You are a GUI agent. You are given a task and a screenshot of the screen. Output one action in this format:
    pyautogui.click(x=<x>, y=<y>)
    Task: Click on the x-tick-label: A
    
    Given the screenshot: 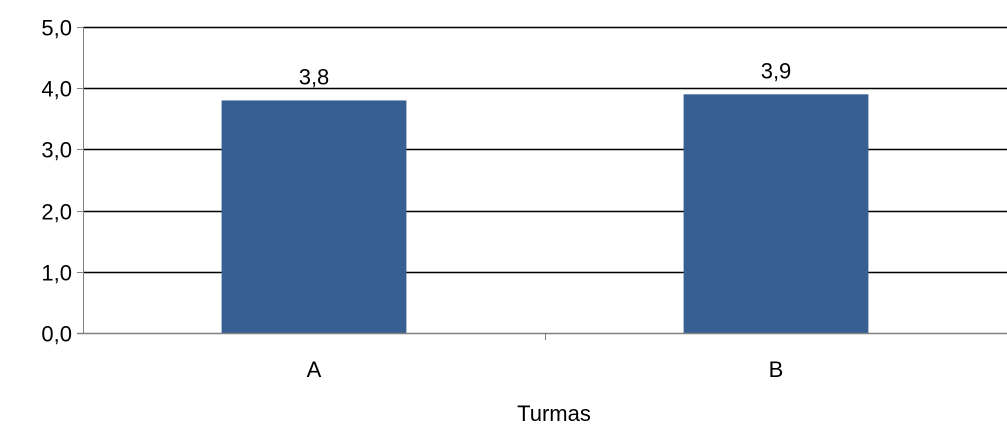 What is the action you would take?
    pyautogui.click(x=314, y=369)
    